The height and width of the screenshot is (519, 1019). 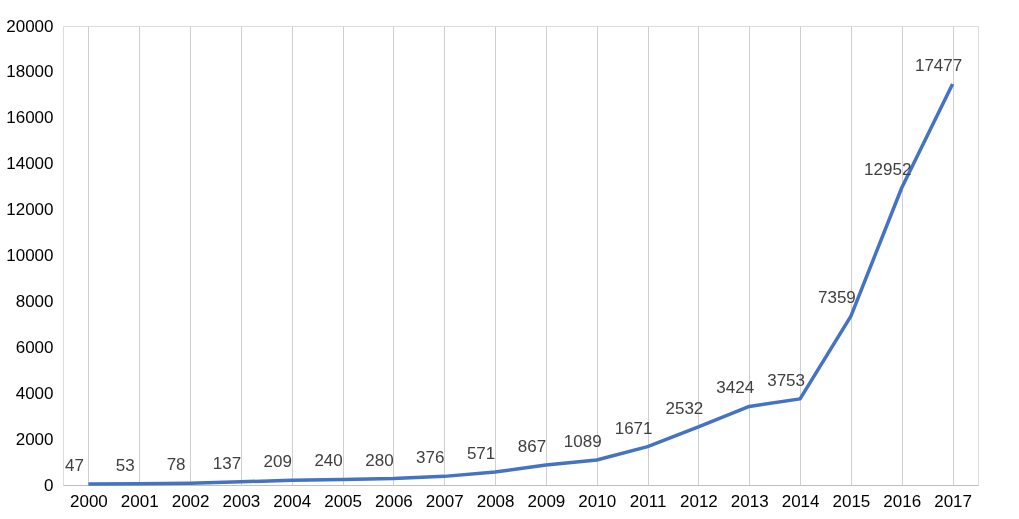 I want to click on y-tick-label: 12000, so click(x=30, y=210).